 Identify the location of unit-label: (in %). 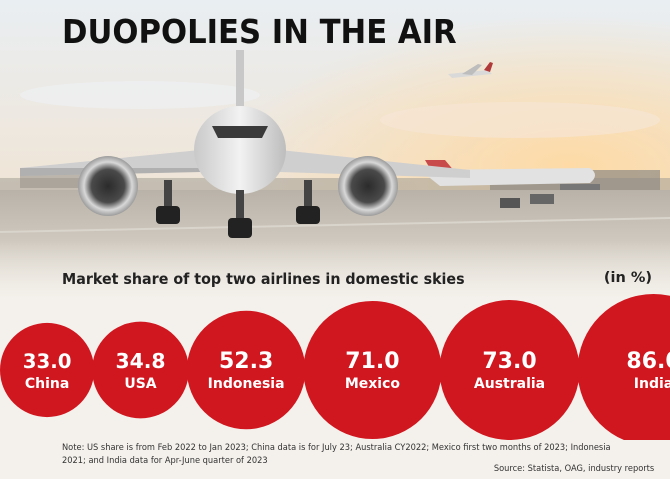
(627, 278).